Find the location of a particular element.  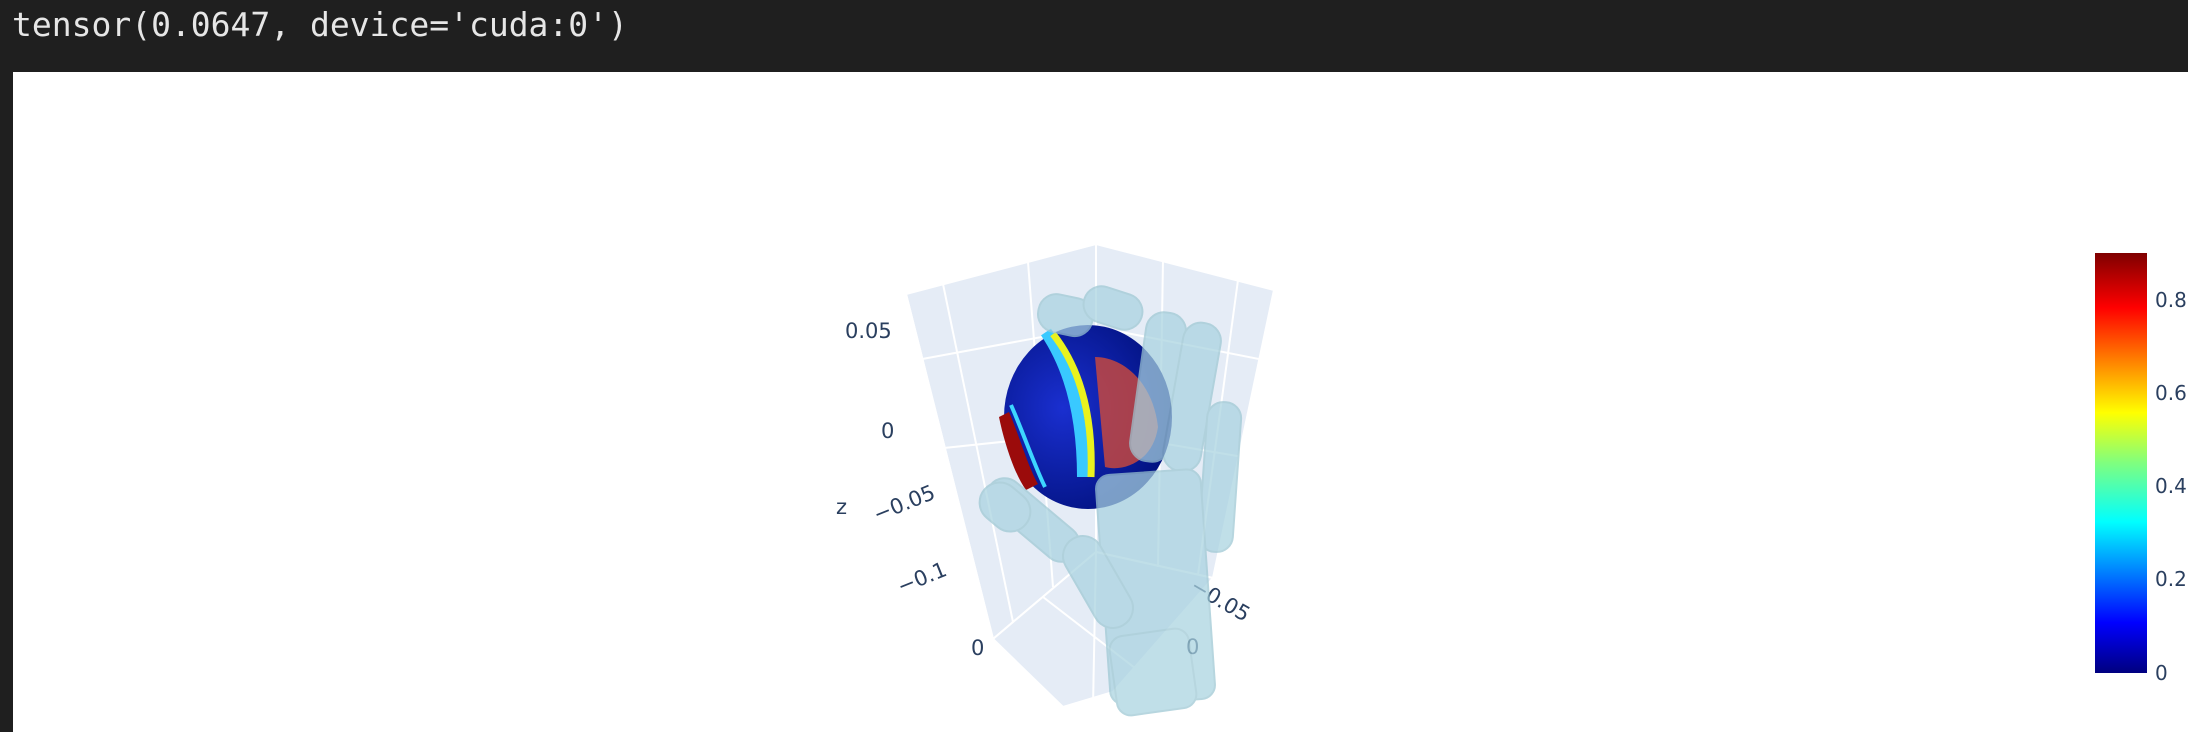

colorbar-tick-label: 0.2 is located at coordinates (2171, 579).